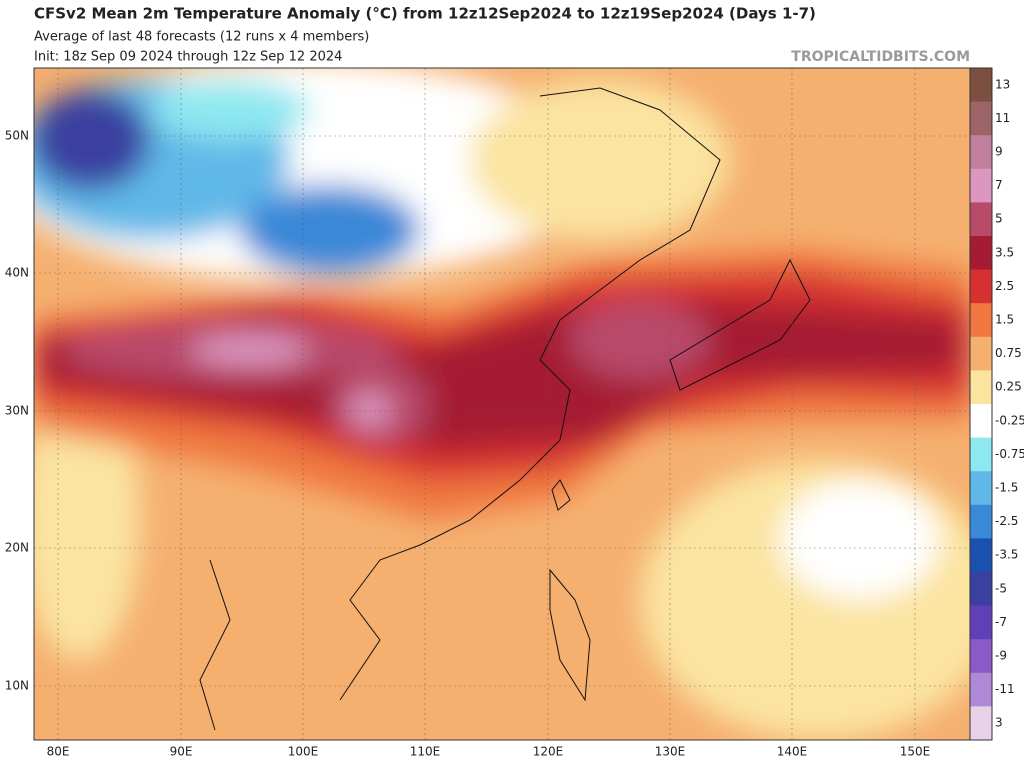 Image resolution: width=1024 pixels, height=760 pixels. I want to click on colorbar-label: 13, so click(1002, 84).